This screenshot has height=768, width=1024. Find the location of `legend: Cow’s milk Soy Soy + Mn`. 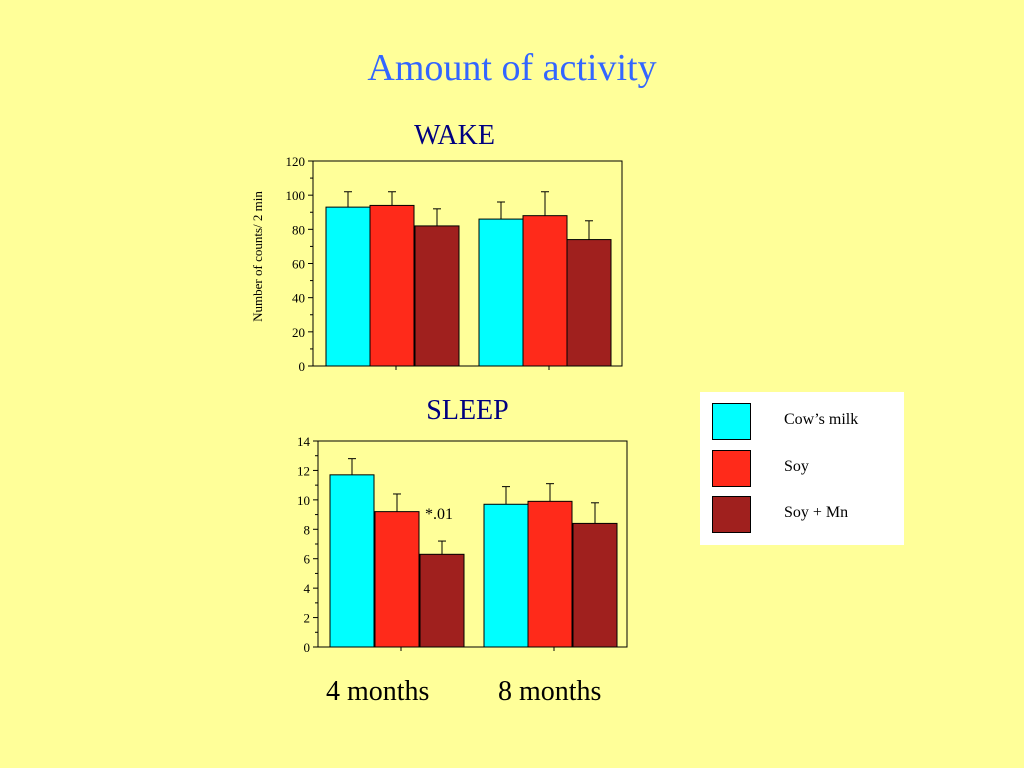

legend: Cow’s milk Soy Soy + Mn is located at coordinates (802, 468).